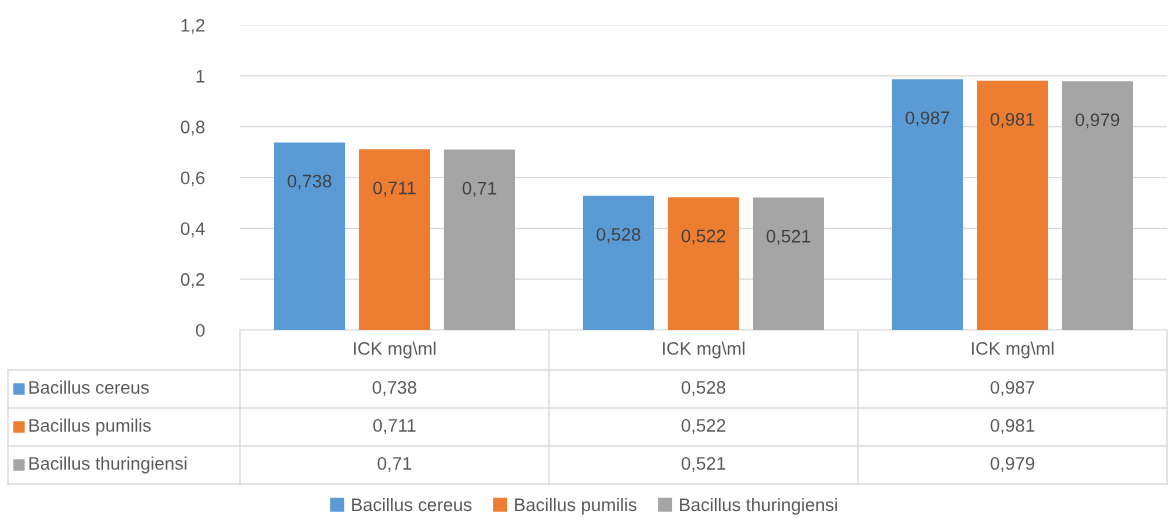 This screenshot has height=531, width=1169. Describe the element at coordinates (1012, 426) in the screenshot. I see `data-label: 0,981` at that location.